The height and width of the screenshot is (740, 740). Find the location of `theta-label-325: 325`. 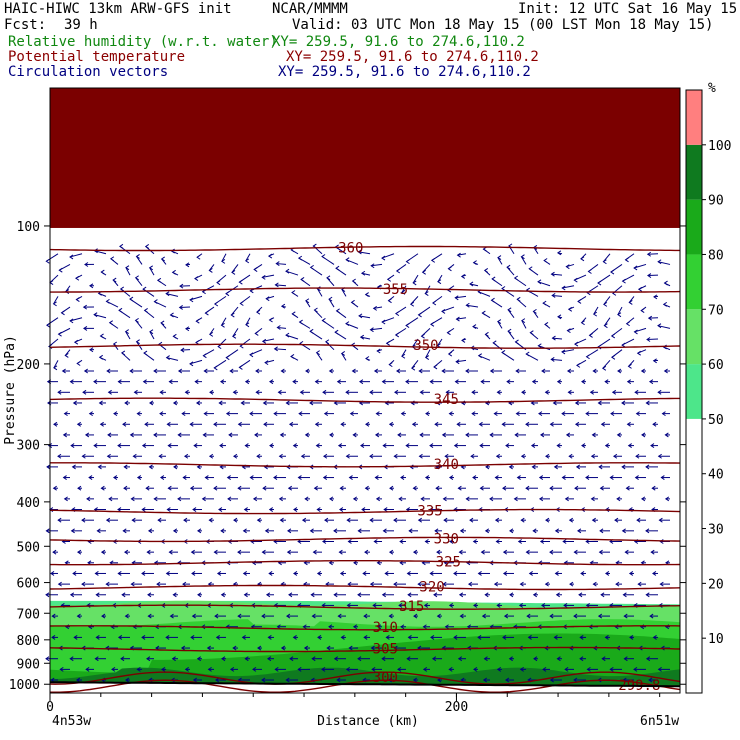

theta-label-325: 325 is located at coordinates (448, 563).